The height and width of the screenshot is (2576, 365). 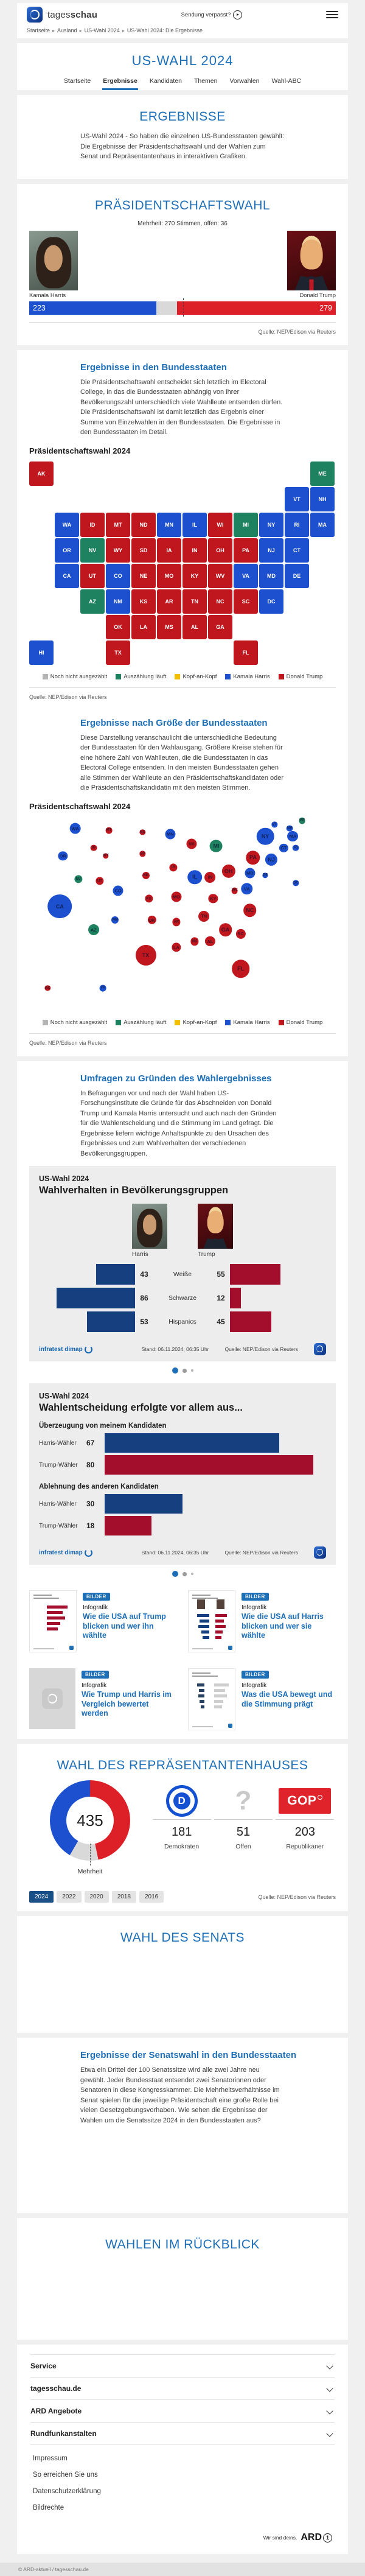 What do you see at coordinates (118, 890) in the screenshot?
I see `state-bubble-CO: CO` at bounding box center [118, 890].